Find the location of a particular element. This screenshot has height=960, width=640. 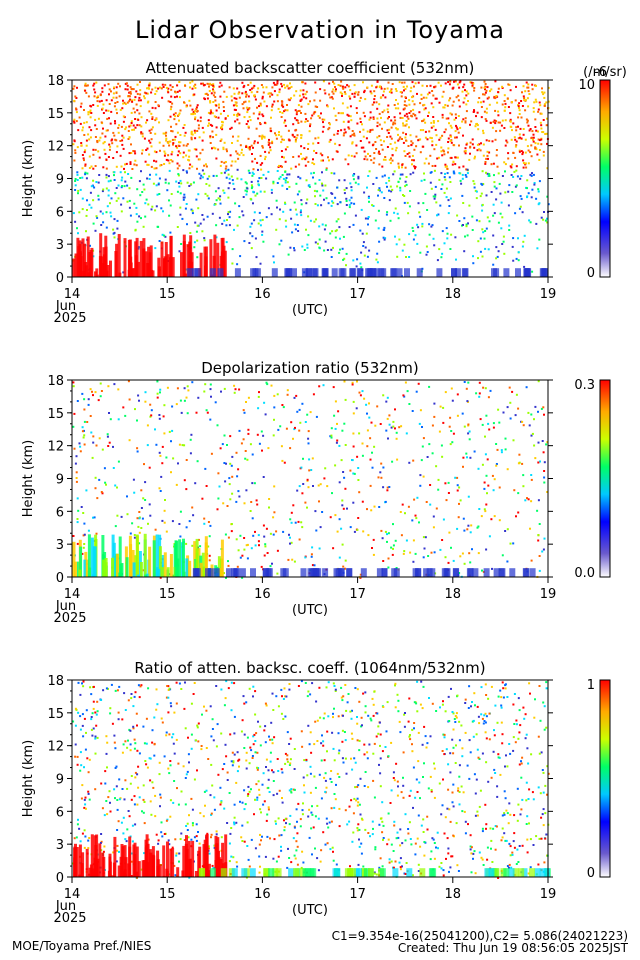

layer-column is located at coordinates (203, 564).